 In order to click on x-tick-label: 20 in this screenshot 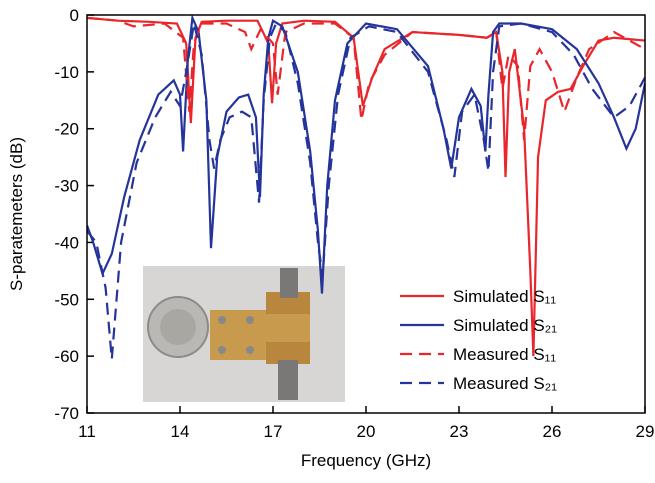, I will do `click(366, 431)`.